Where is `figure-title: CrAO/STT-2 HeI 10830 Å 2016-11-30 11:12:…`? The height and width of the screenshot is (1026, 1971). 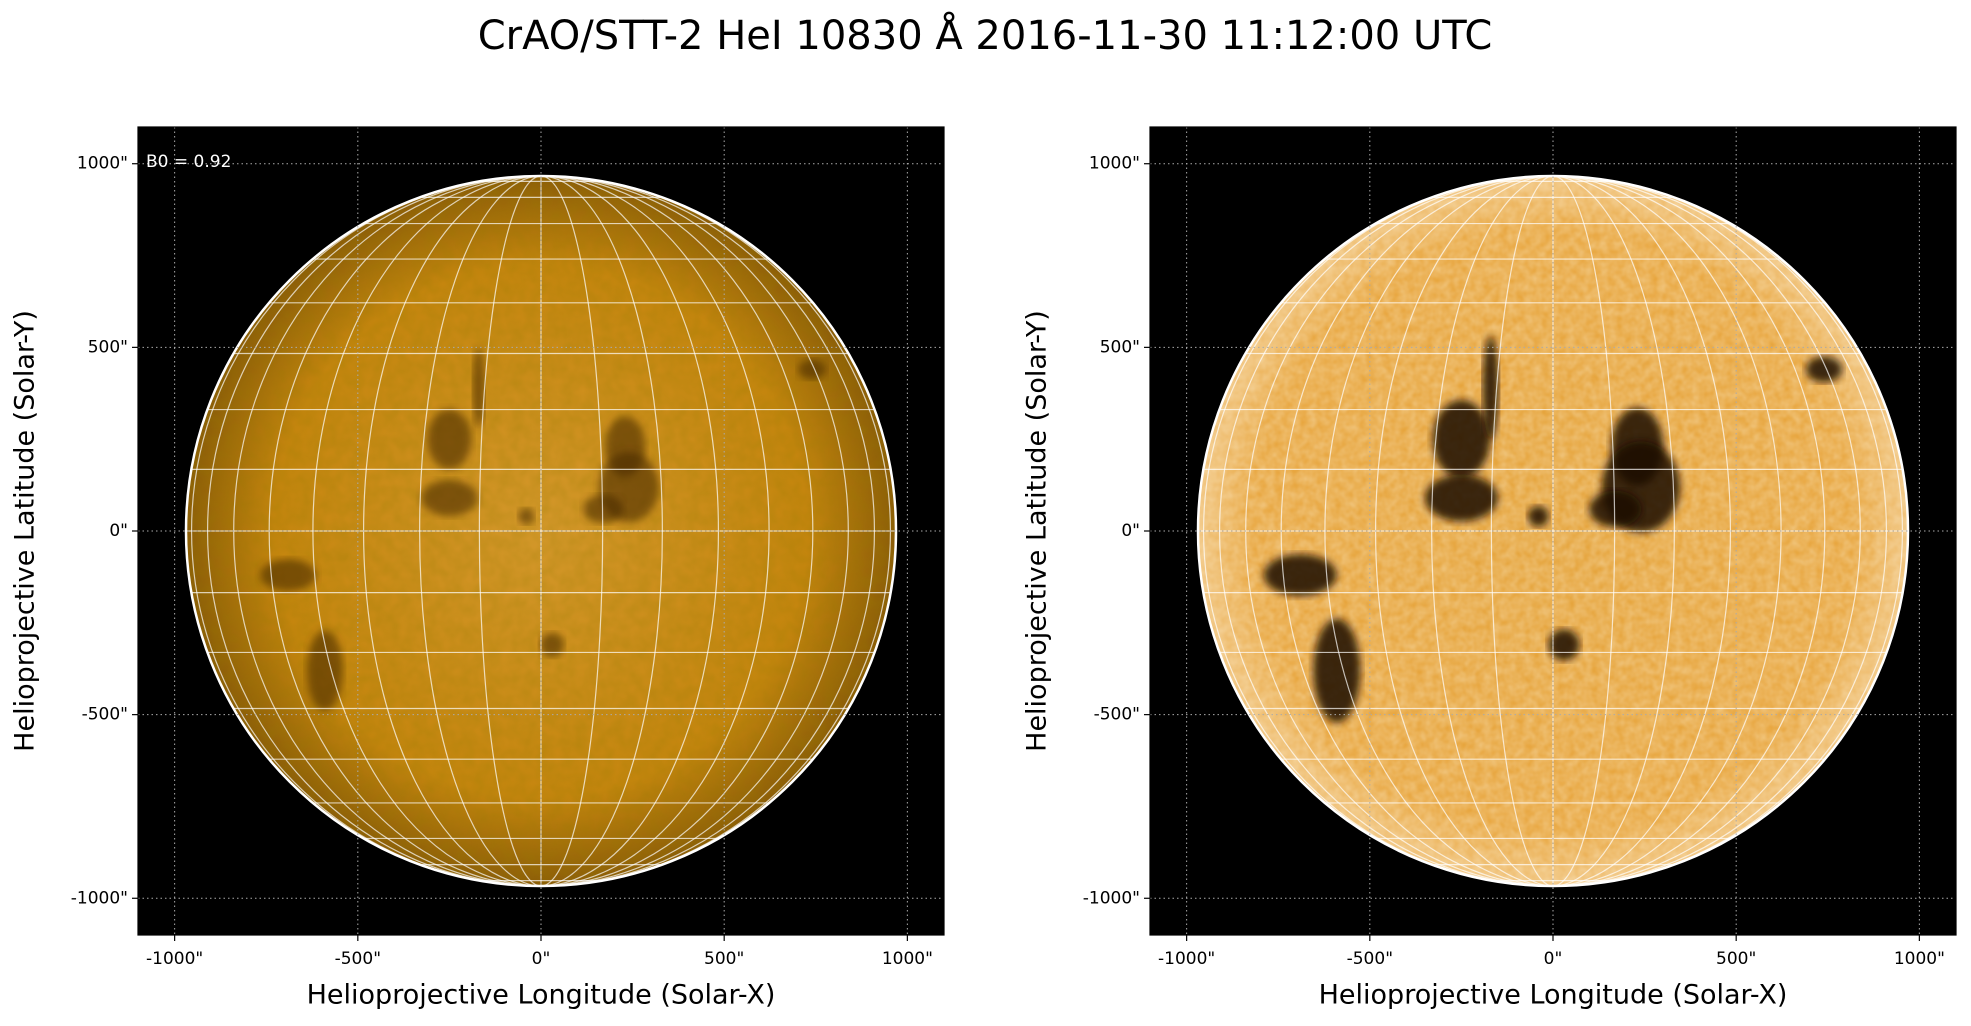
figure-title: CrAO/STT-2 HeI 10830 Å 2016-11-30 11:12:… is located at coordinates (985, 35).